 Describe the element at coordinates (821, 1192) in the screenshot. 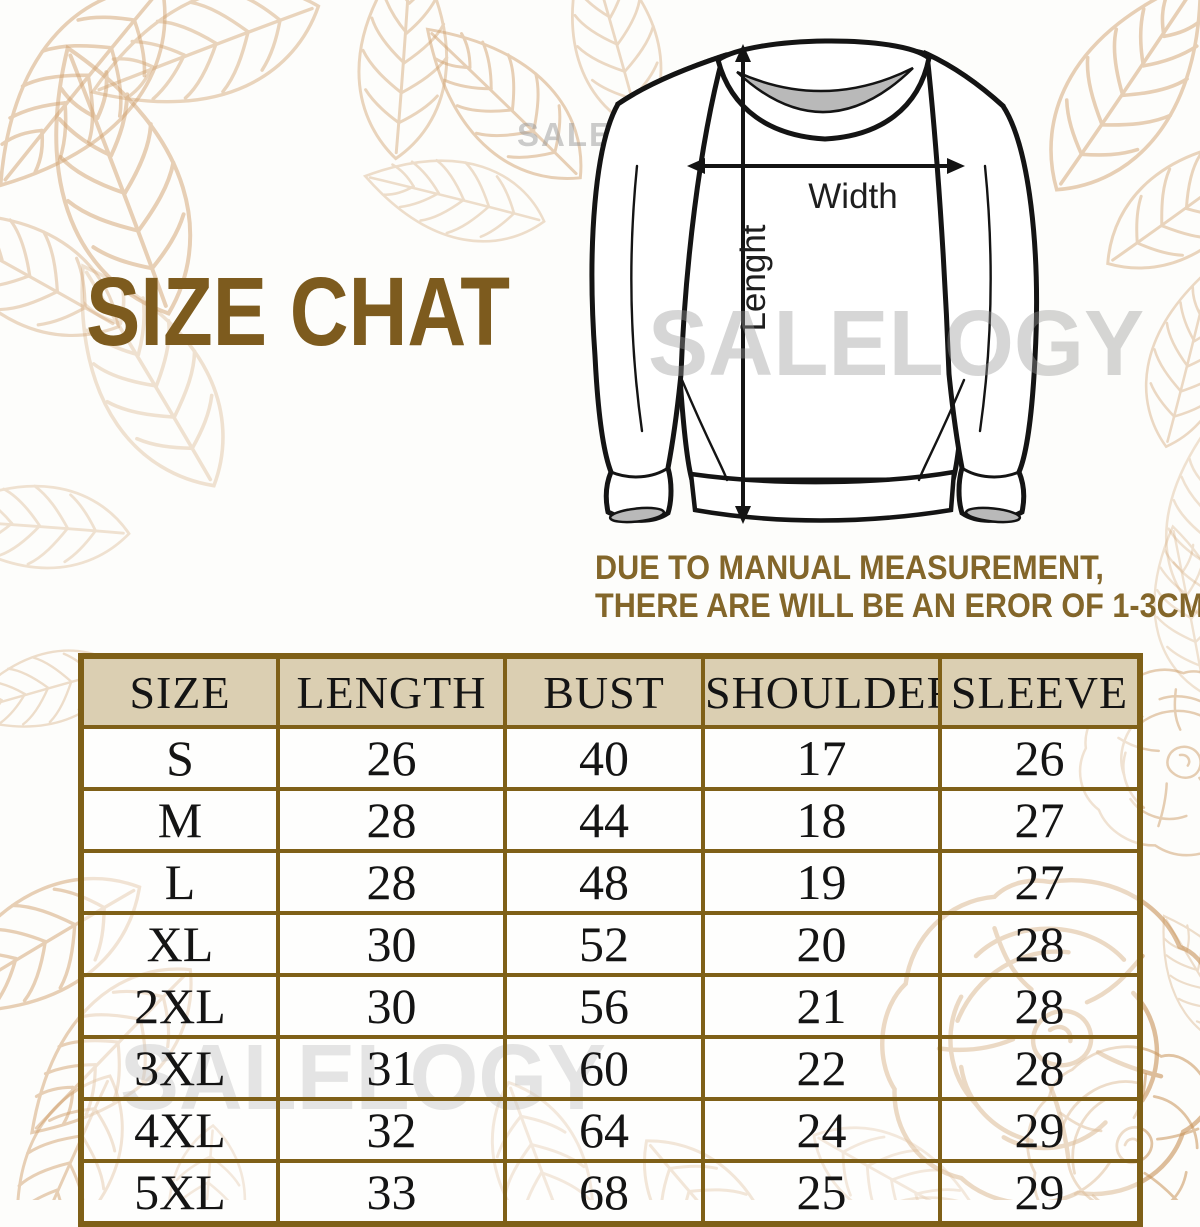

I see `cell-shoulder: 25` at that location.